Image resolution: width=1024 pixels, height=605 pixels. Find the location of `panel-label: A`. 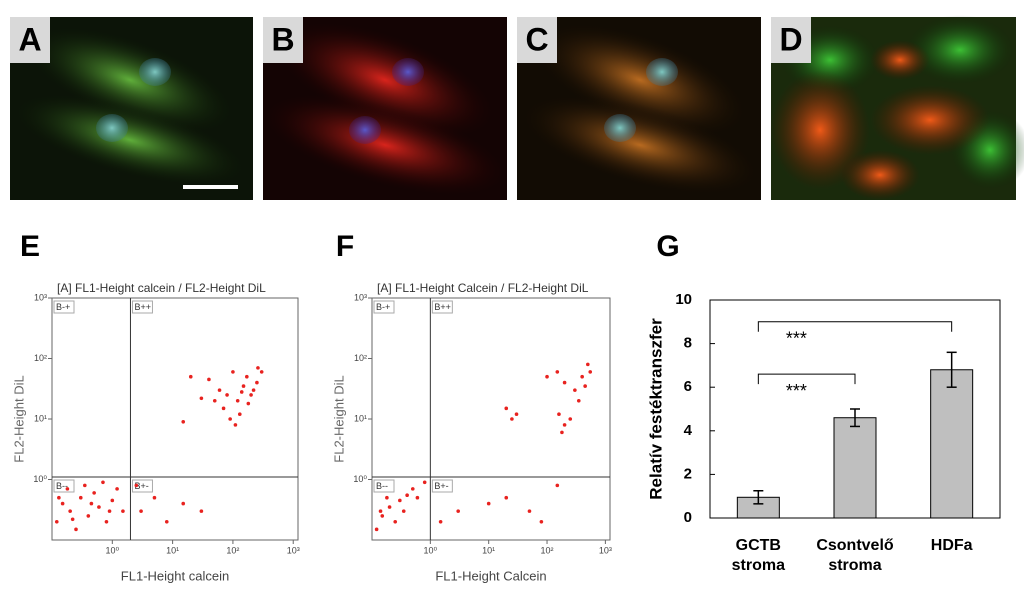

panel-label: A is located at coordinates (29, 39).